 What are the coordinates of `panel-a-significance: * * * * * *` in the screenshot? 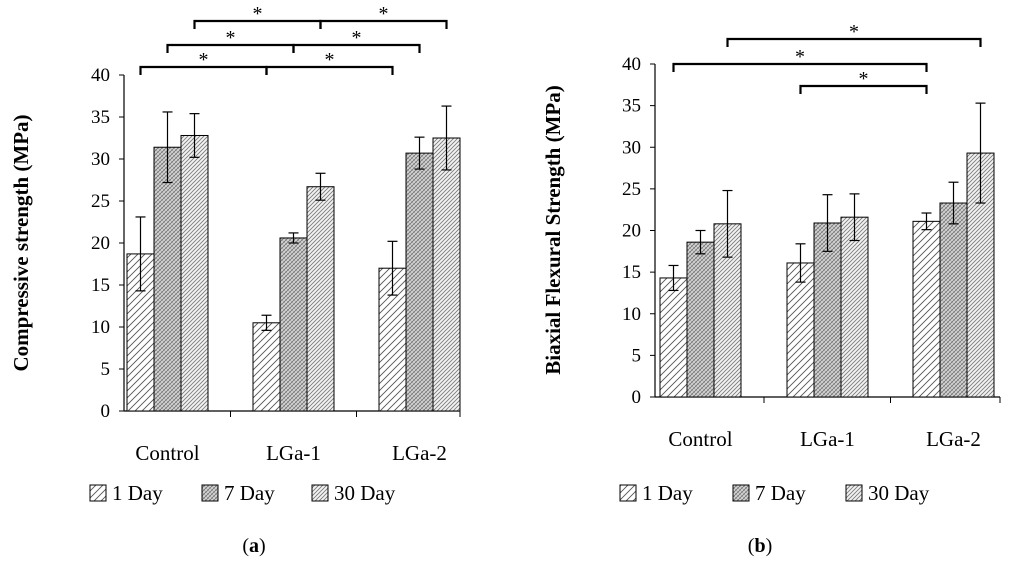 It's located at (293, 39).